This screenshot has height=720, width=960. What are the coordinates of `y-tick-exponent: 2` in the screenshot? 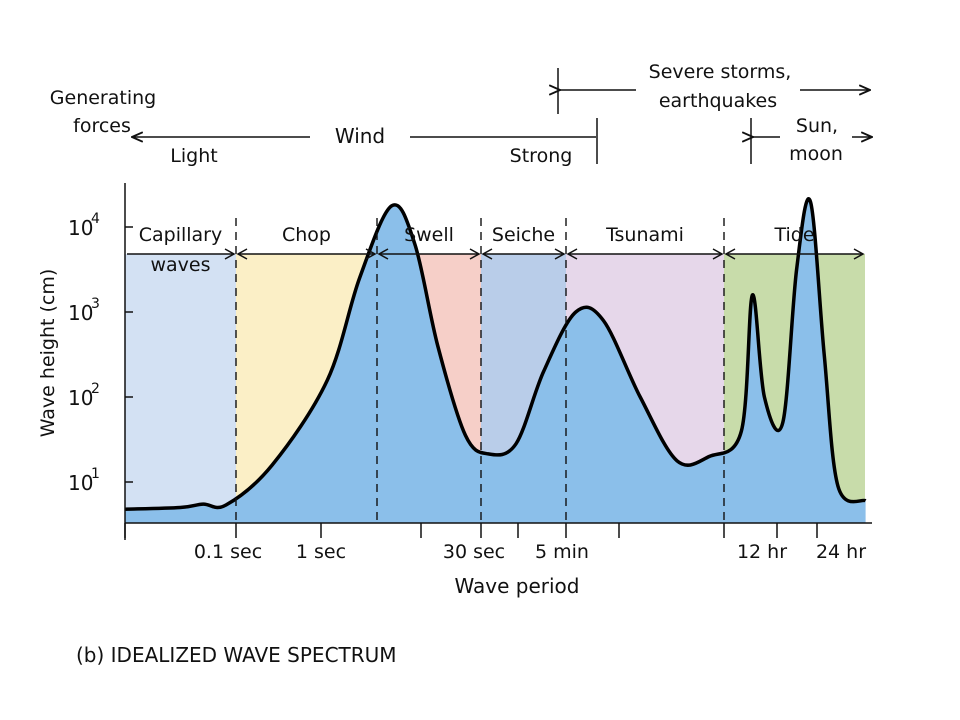 It's located at (95, 389).